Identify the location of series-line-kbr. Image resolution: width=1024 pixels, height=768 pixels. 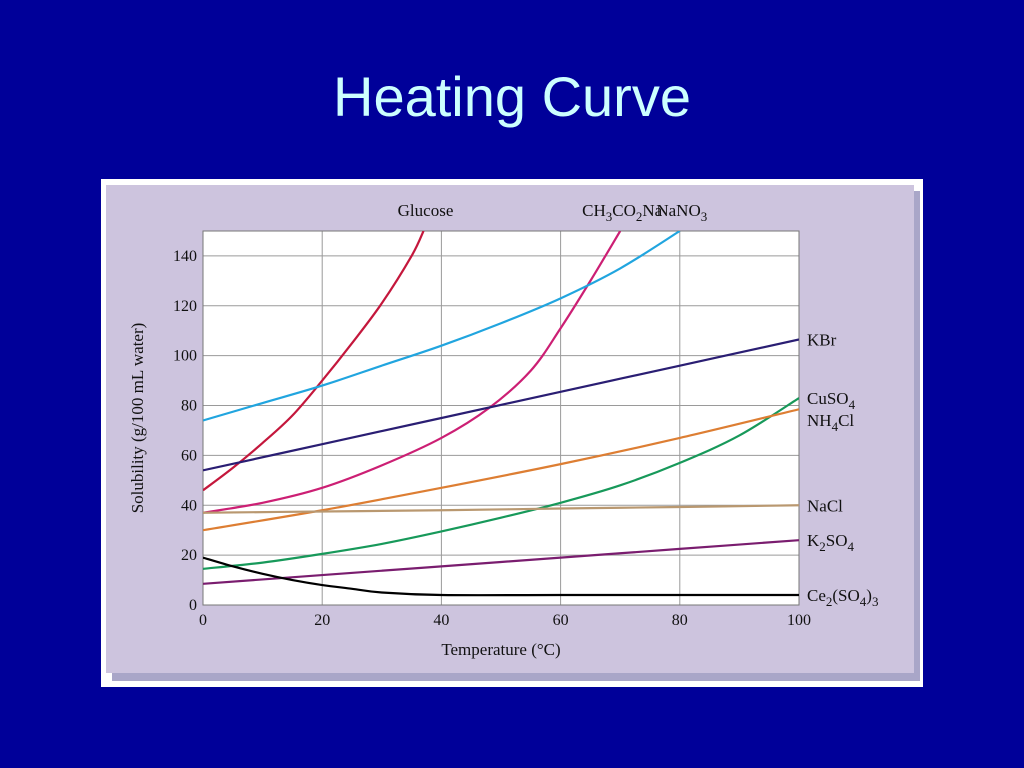
(501, 405).